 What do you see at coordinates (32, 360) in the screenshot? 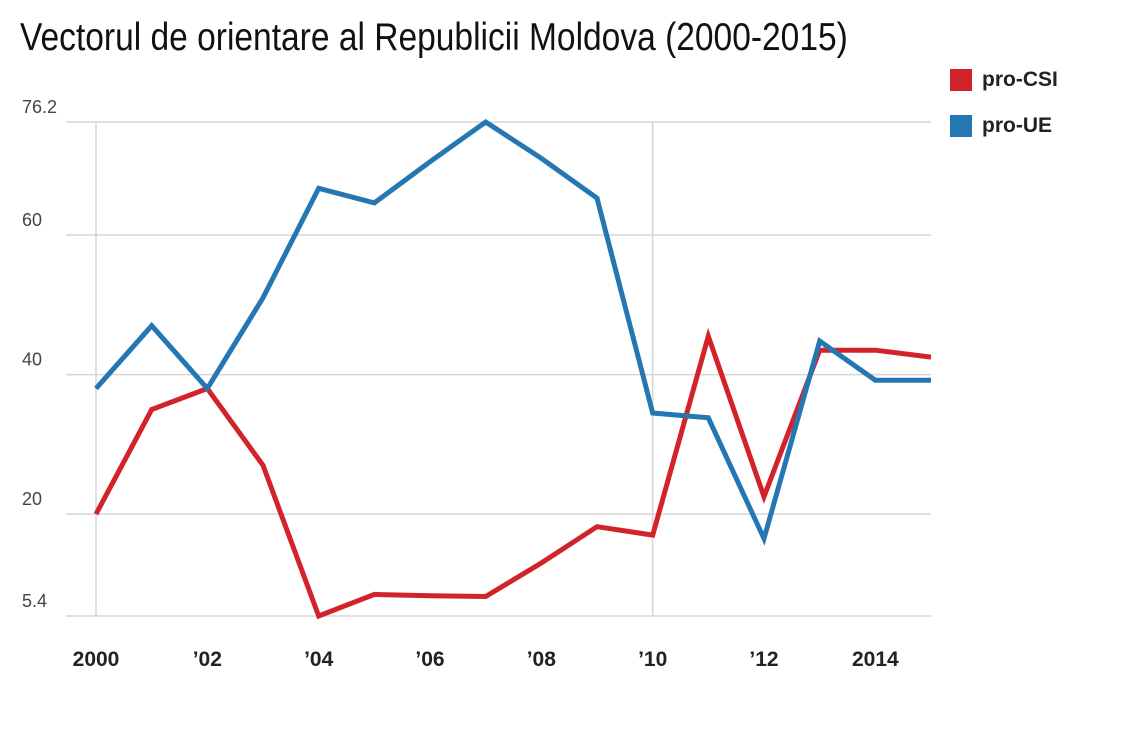
I see `y-tick-label: 40` at bounding box center [32, 360].